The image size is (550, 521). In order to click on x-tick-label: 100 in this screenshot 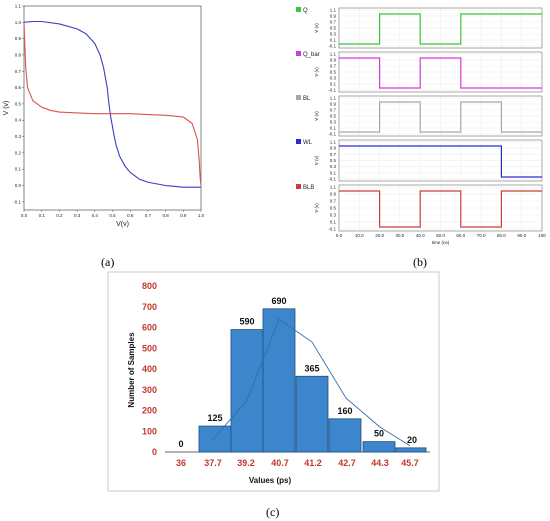, I will do `click(542, 235)`.